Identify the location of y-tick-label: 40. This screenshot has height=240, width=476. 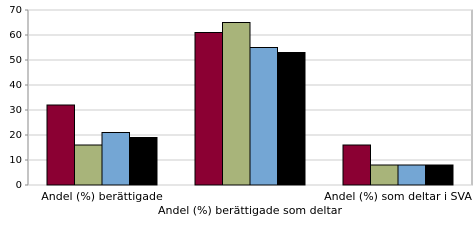
(15, 85).